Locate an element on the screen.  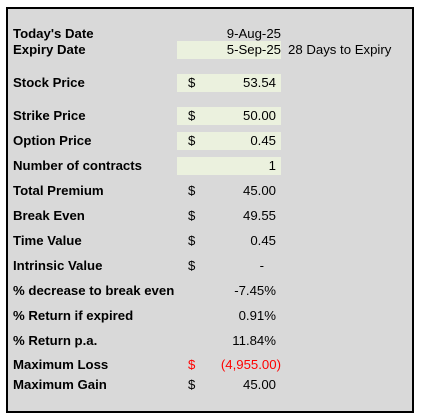
maximum-gain-label: Maximum Gain is located at coordinates (60, 384).